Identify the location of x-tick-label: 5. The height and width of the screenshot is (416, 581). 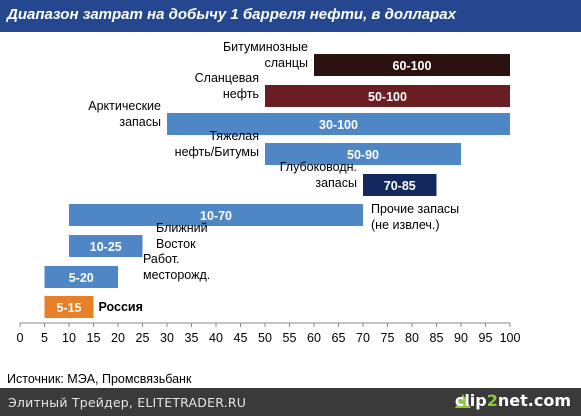
(44, 338).